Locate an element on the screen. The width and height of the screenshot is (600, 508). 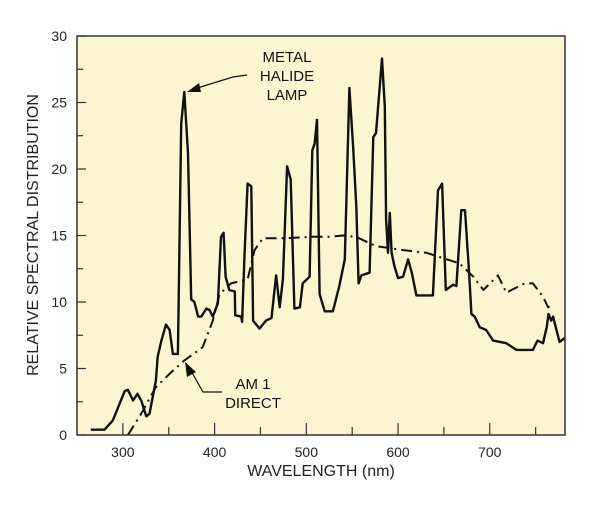
x-tick-labels: 300 400 500 600 700 is located at coordinates (306, 452).